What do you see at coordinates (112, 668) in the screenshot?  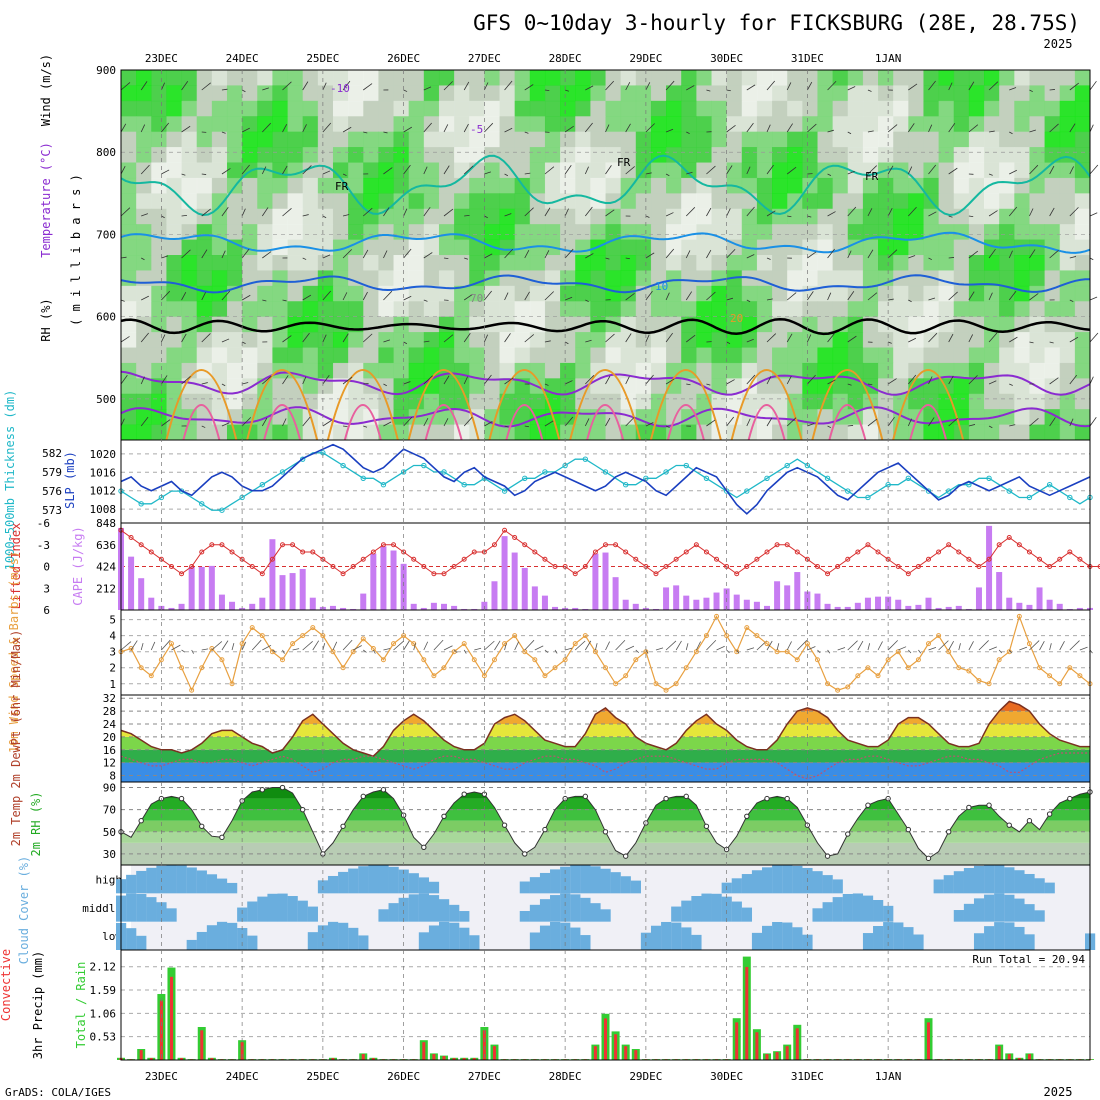 I see `wind-tick-label: 2` at bounding box center [112, 668].